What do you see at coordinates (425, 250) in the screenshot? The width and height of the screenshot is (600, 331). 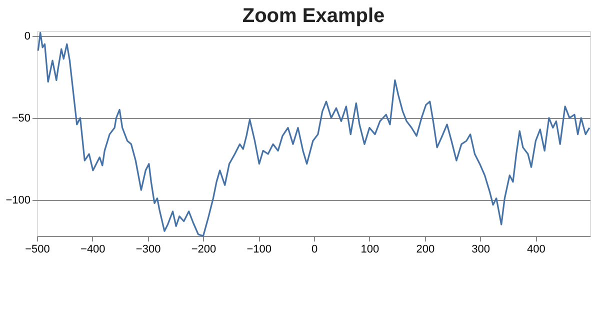 I see `x-tick-label: 200` at bounding box center [425, 250].